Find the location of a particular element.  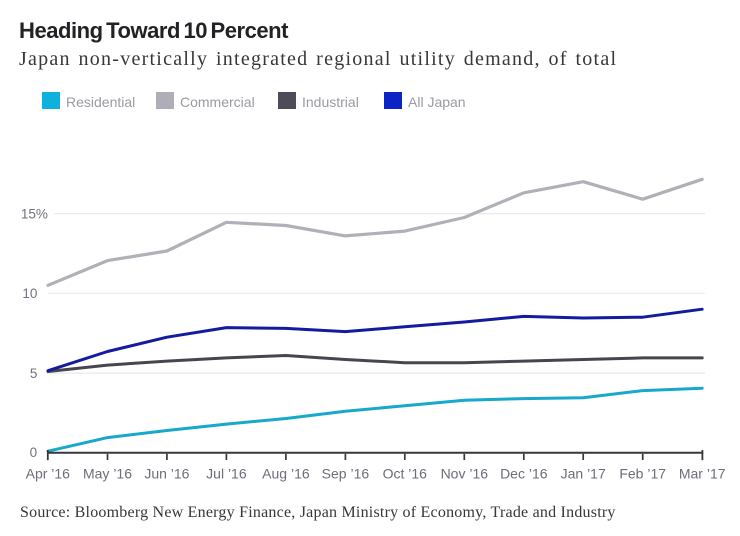

svg-text: Jan ’17 is located at coordinates (583, 474).